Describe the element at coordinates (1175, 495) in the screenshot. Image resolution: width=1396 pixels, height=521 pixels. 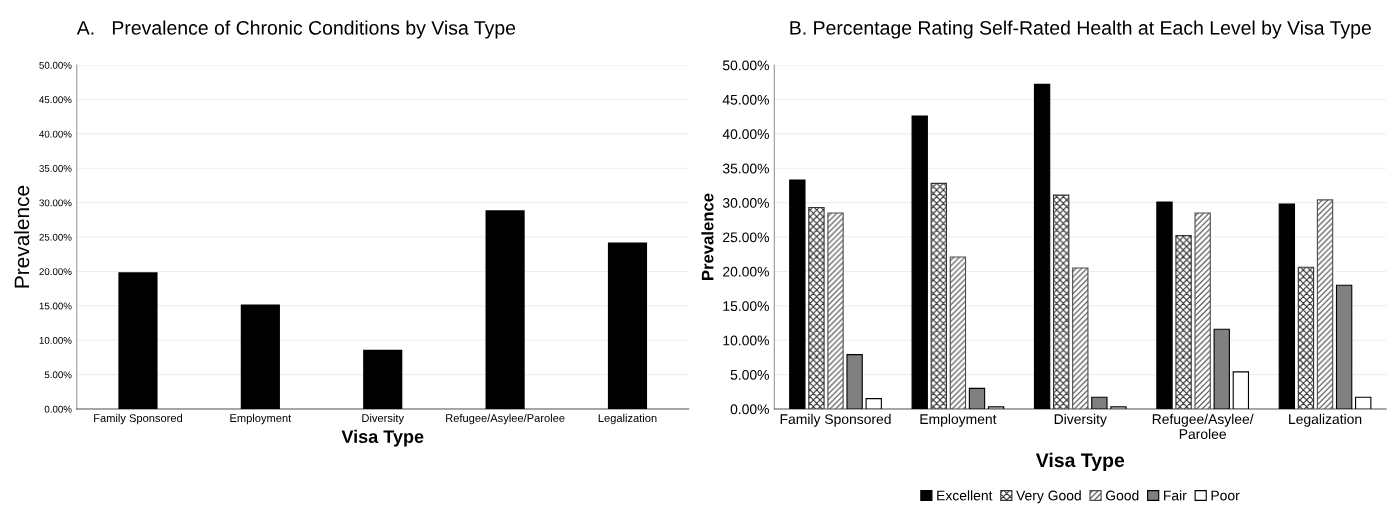
I see `legend-label: Fair` at that location.